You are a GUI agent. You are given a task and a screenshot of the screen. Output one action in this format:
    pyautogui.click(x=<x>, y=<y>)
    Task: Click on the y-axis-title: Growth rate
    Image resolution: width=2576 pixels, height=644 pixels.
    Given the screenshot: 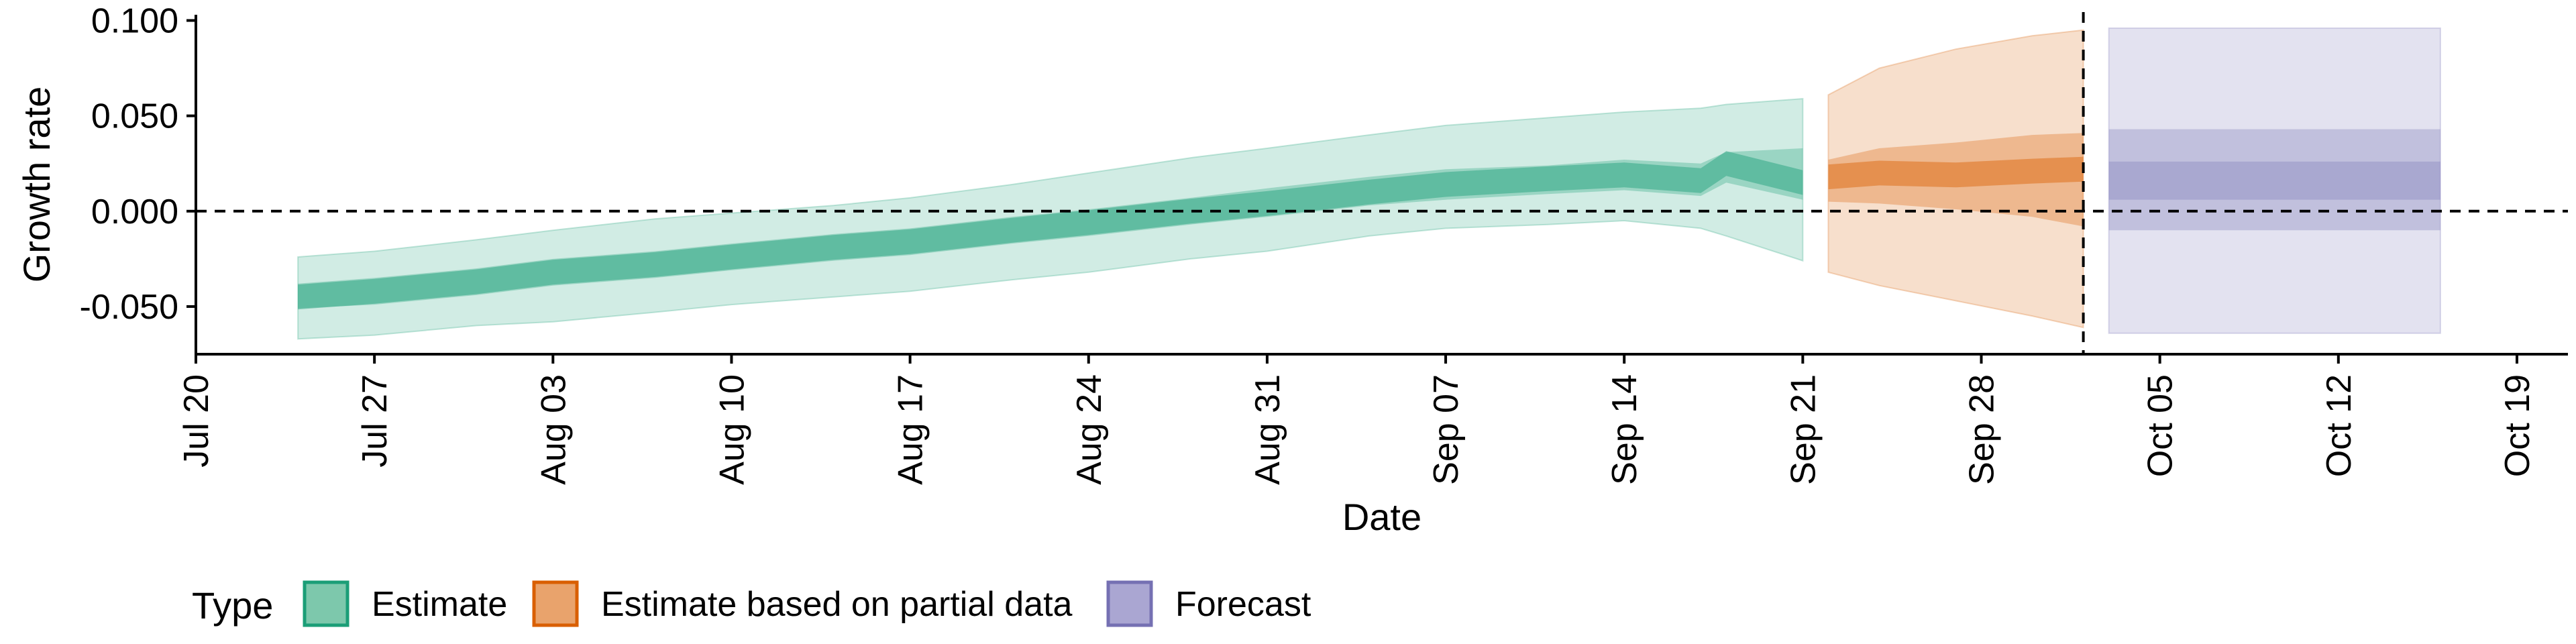 What is the action you would take?
    pyautogui.click(x=36, y=185)
    